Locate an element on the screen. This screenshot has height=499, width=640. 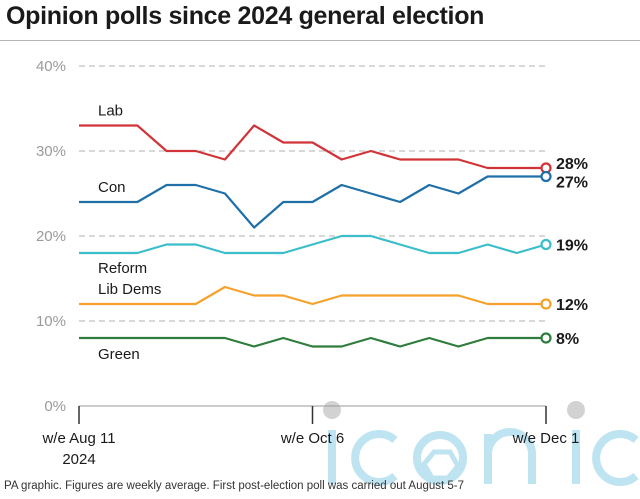
series-name-label: Con is located at coordinates (112, 187).